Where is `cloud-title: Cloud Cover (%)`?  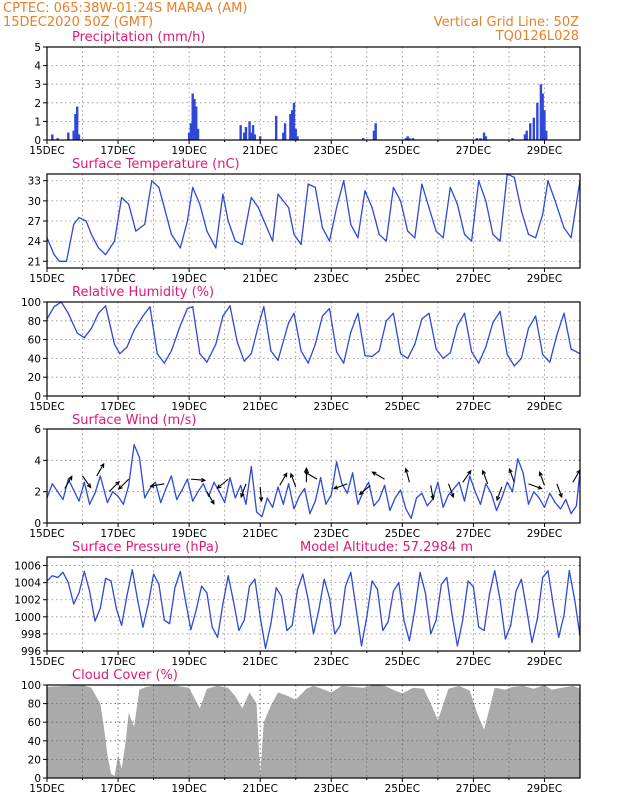 cloud-title: Cloud Cover (%) is located at coordinates (125, 675).